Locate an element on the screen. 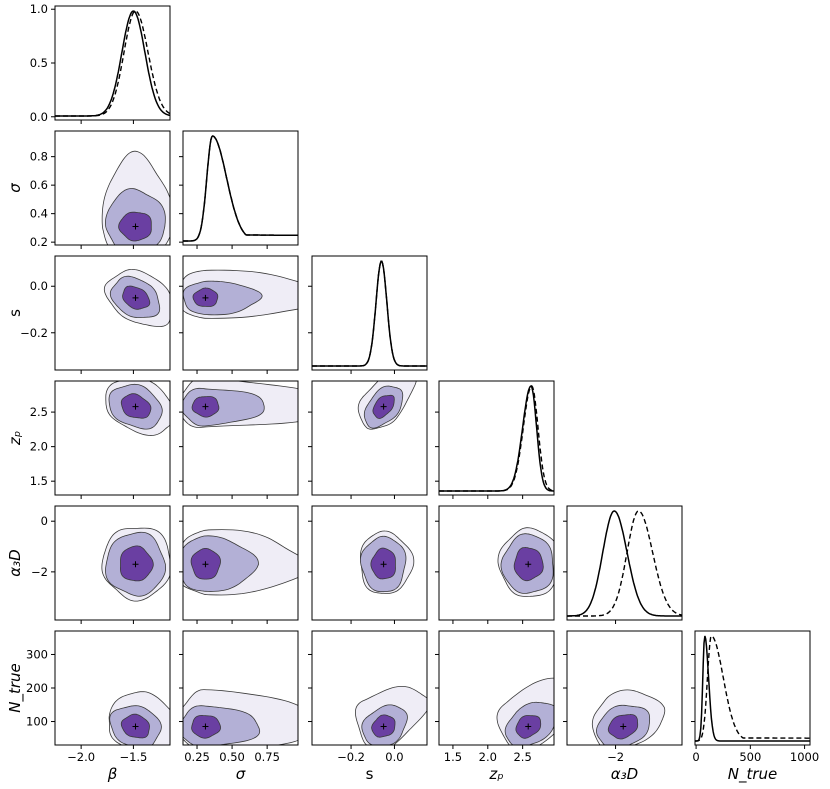 The image size is (830, 789). x-tick-label-beta: −2.0 is located at coordinates (81, 757).